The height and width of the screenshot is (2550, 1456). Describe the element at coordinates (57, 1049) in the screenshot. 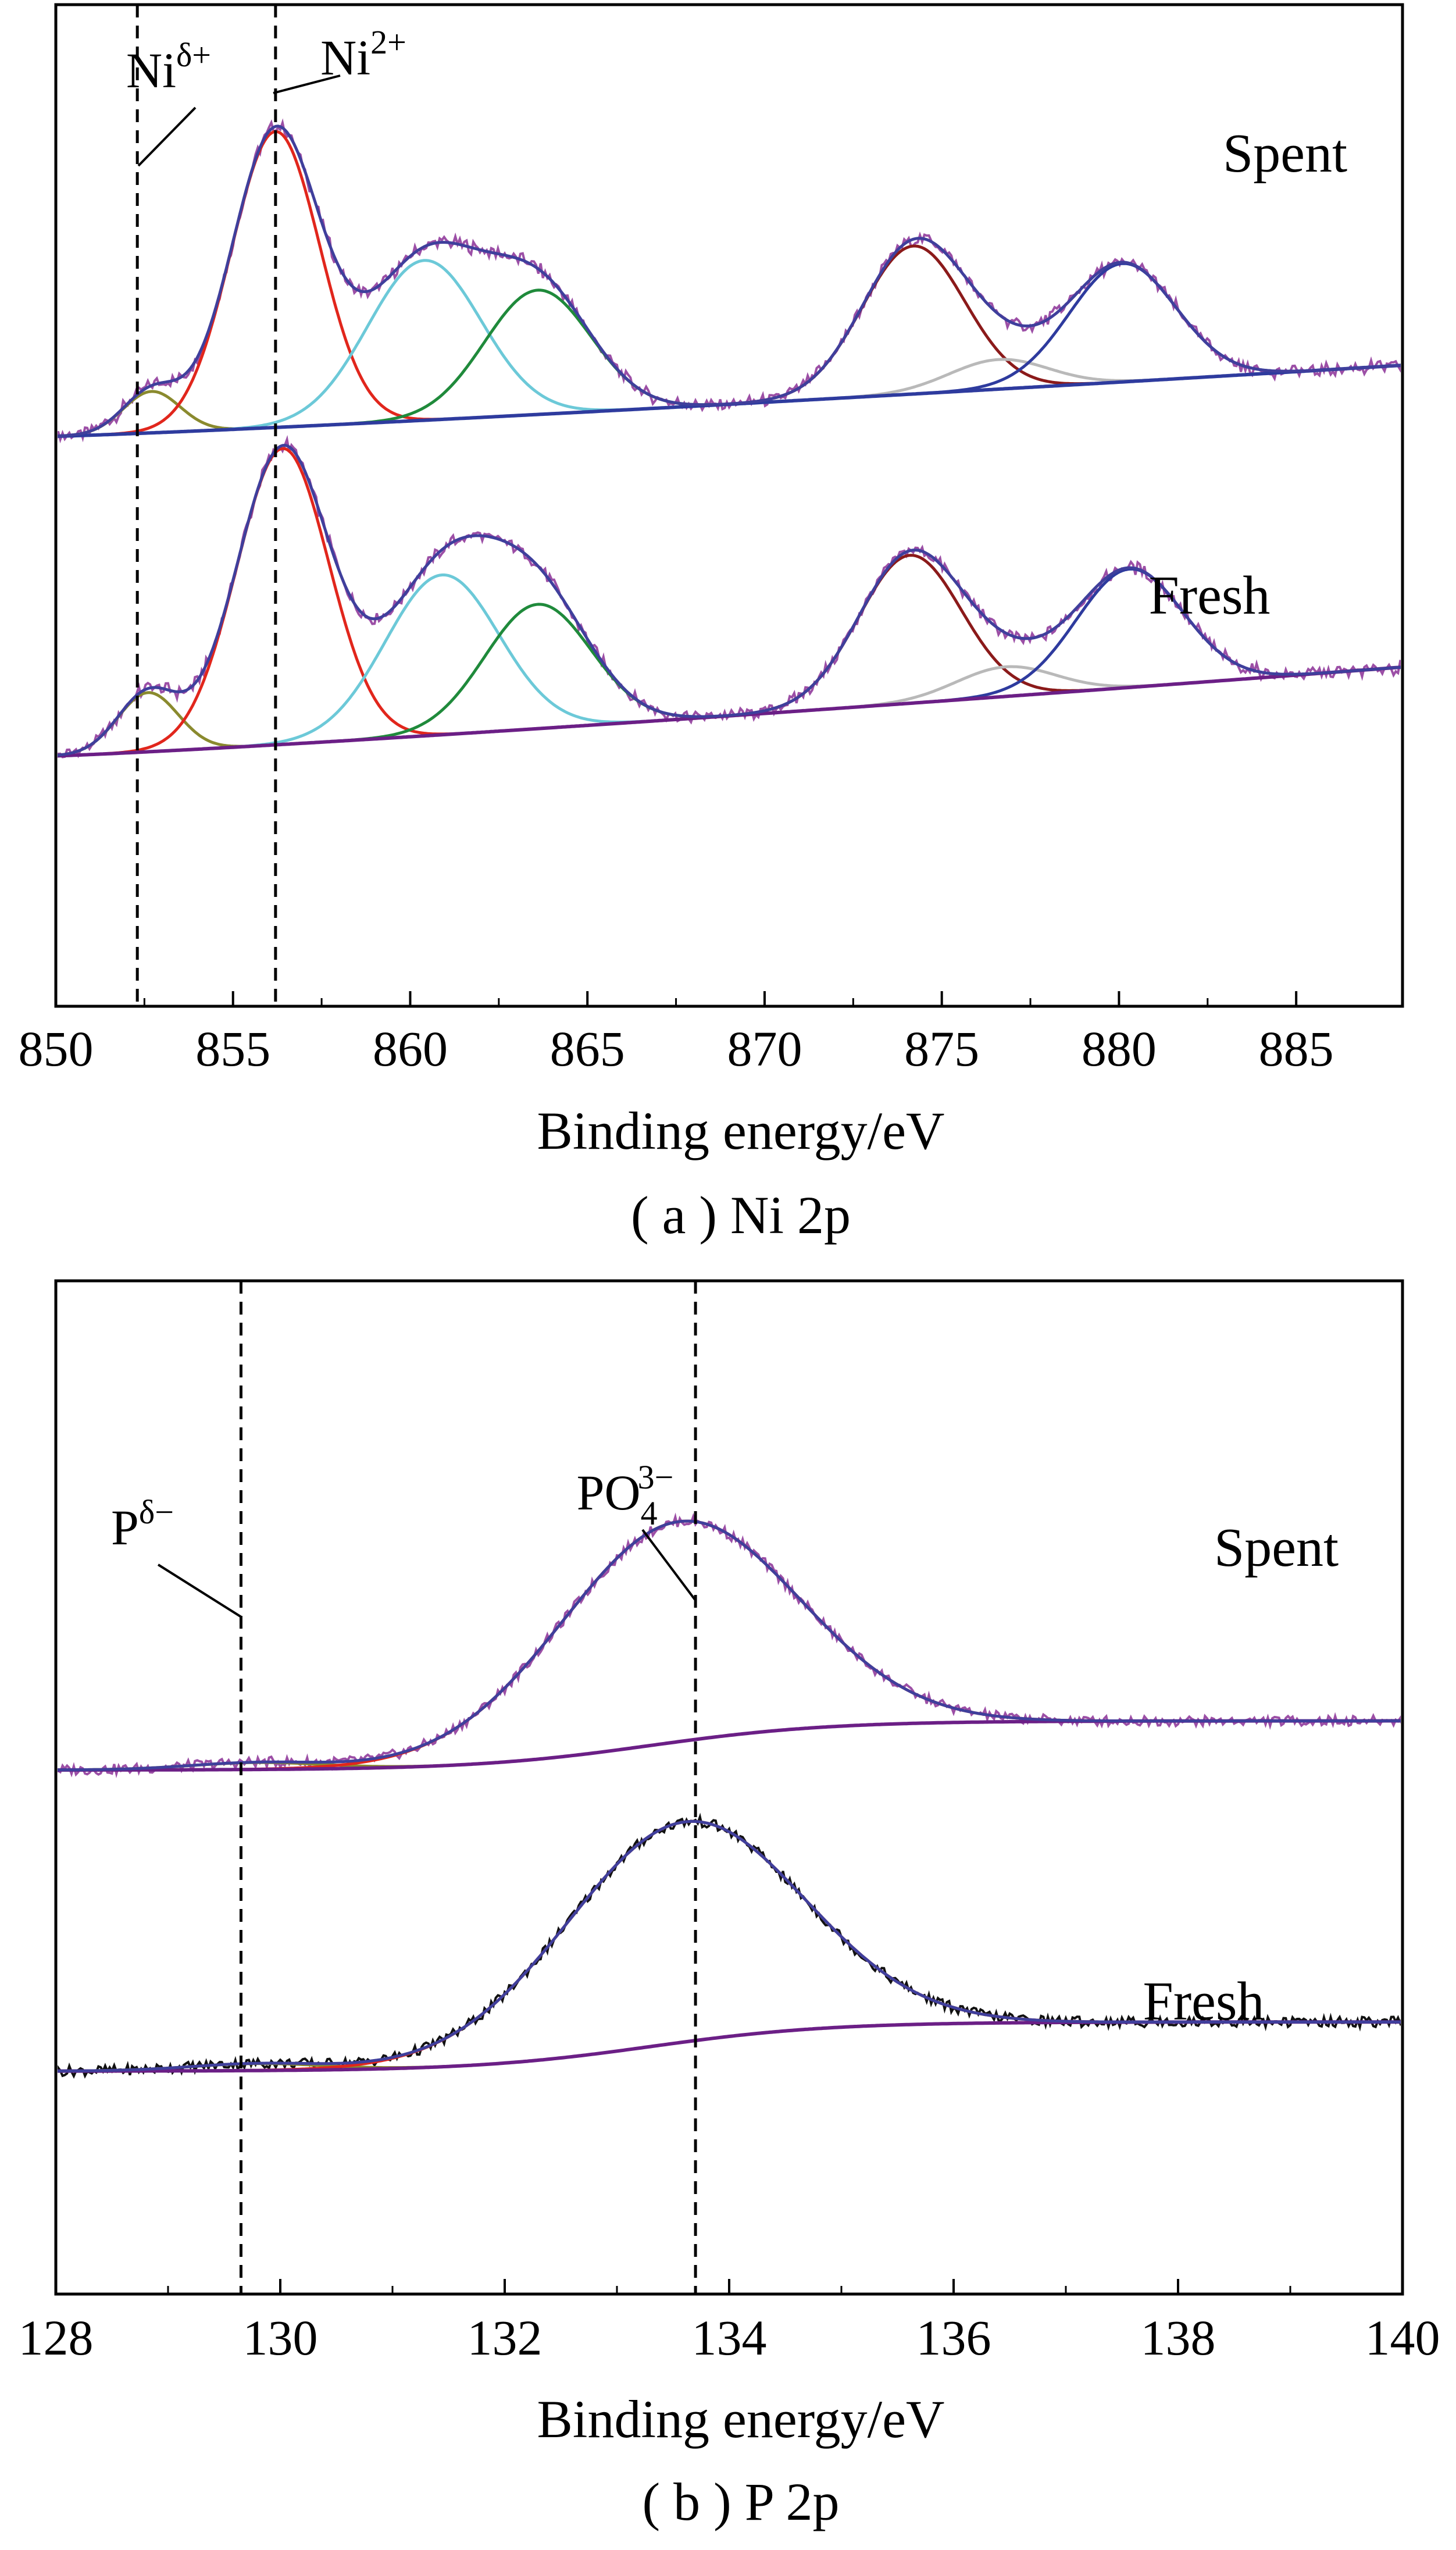

I see `x-tick-label: 850` at that location.